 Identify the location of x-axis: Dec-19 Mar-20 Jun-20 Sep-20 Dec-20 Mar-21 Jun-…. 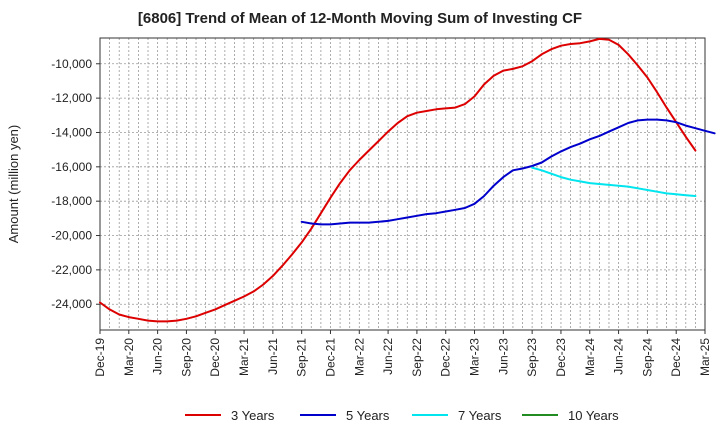
(402, 353).